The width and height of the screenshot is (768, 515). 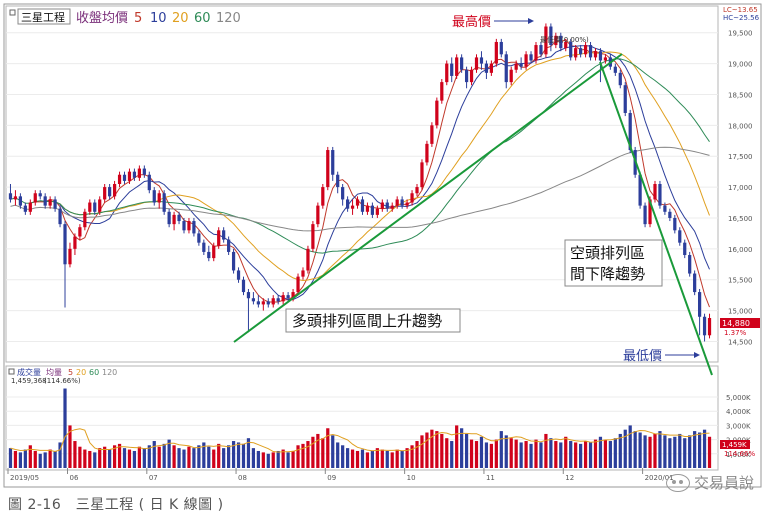 What do you see at coordinates (607, 274) in the screenshot?
I see `annotation-downtrend-2: 間下降趨勢` at bounding box center [607, 274].